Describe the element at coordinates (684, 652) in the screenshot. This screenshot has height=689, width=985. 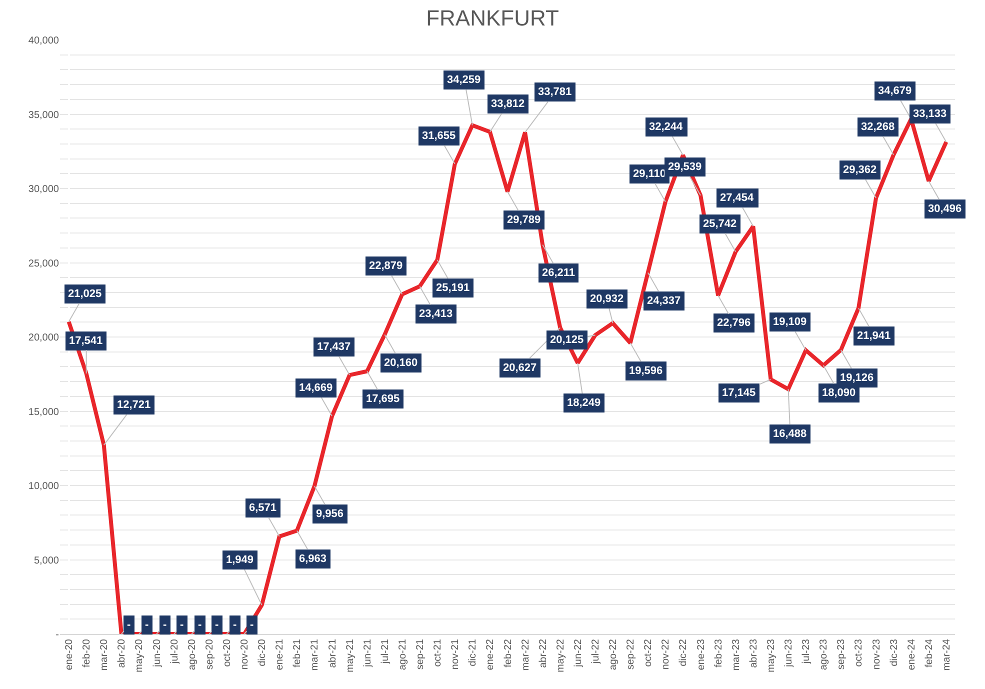
I see `x-tick-label: dic-22` at that location.